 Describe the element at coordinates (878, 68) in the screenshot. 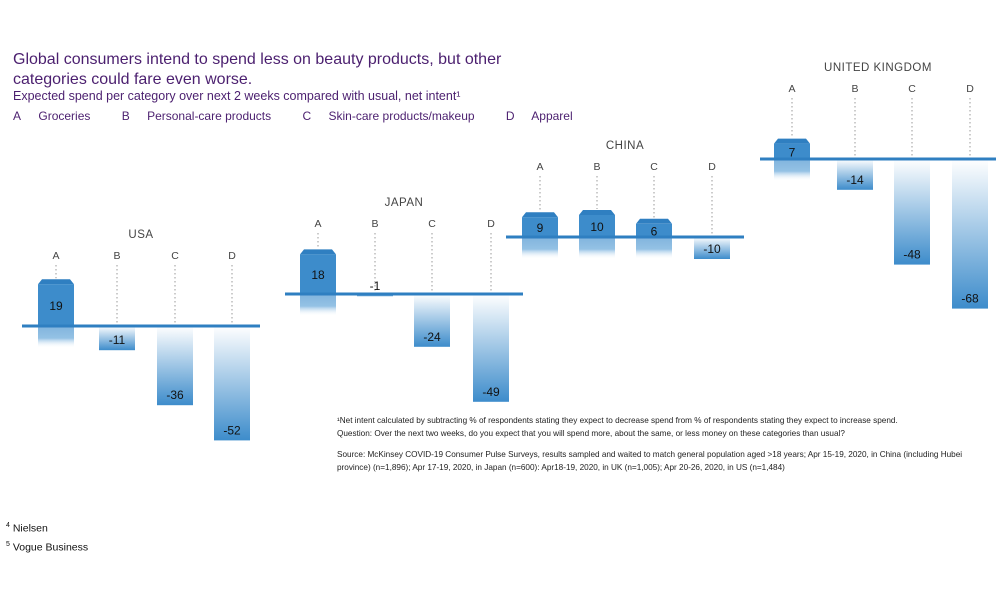

I see `country-label-united-kingdom: UNITED KINGDOM` at that location.